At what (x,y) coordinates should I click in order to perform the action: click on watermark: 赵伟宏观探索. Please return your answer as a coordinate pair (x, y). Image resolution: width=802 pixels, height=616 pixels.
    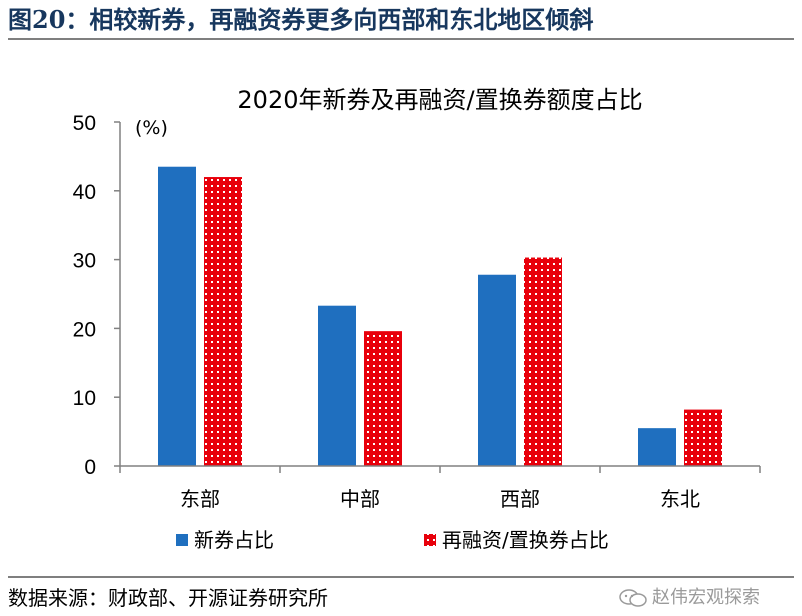
    Looking at the image, I should click on (689, 598).